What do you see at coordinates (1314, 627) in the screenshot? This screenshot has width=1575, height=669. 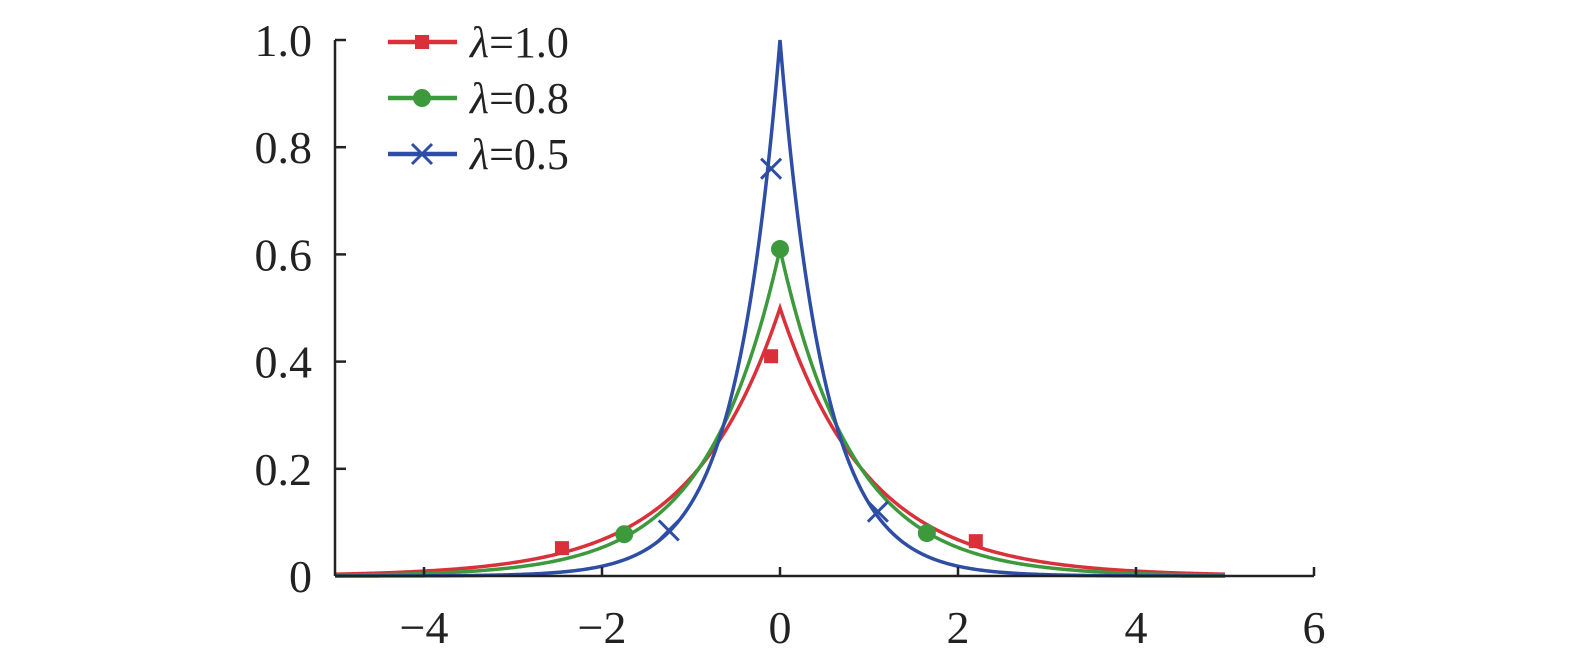 I see `x-tick-label: 6` at bounding box center [1314, 627].